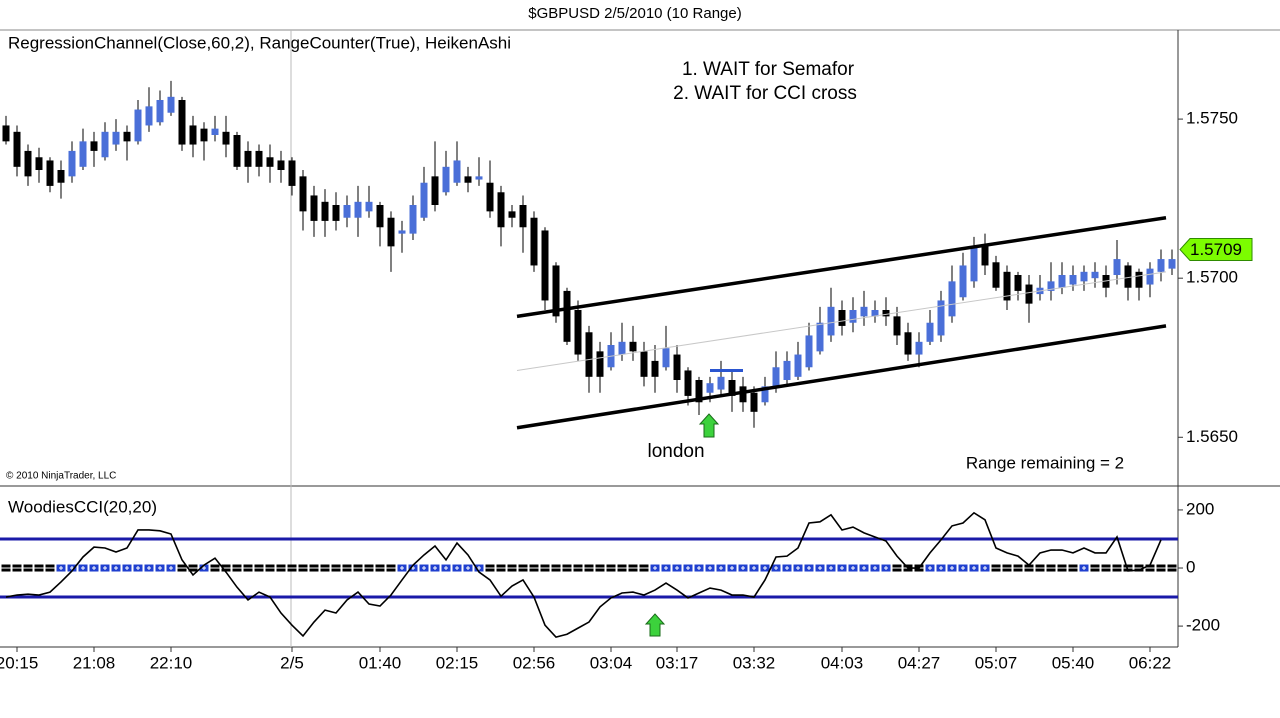 The height and width of the screenshot is (718, 1280). What do you see at coordinates (655, 625) in the screenshot?
I see `cci-arrow` at bounding box center [655, 625].